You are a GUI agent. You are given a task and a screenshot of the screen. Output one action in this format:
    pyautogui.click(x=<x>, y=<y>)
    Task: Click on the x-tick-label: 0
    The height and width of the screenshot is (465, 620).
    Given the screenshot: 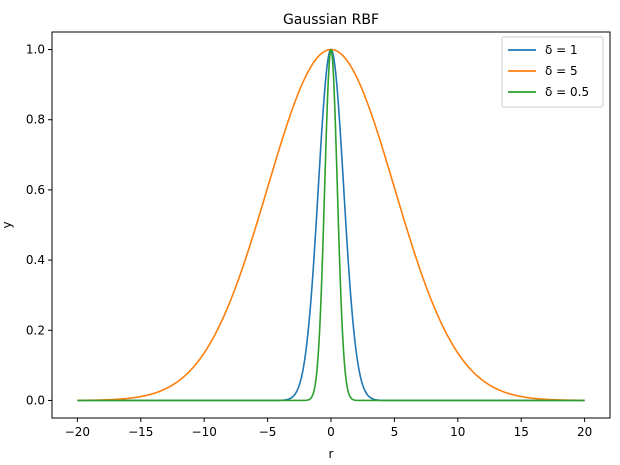 What is the action you would take?
    pyautogui.click(x=331, y=432)
    